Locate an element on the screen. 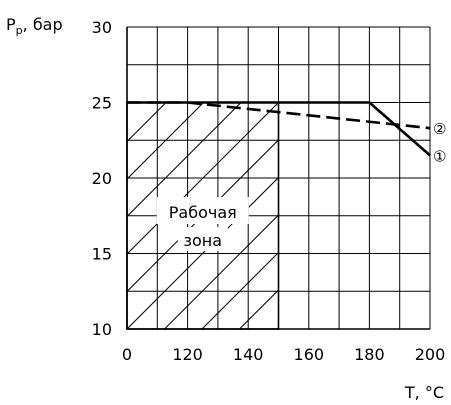 The height and width of the screenshot is (405, 451). zone-label-line2: зона is located at coordinates (202, 240).